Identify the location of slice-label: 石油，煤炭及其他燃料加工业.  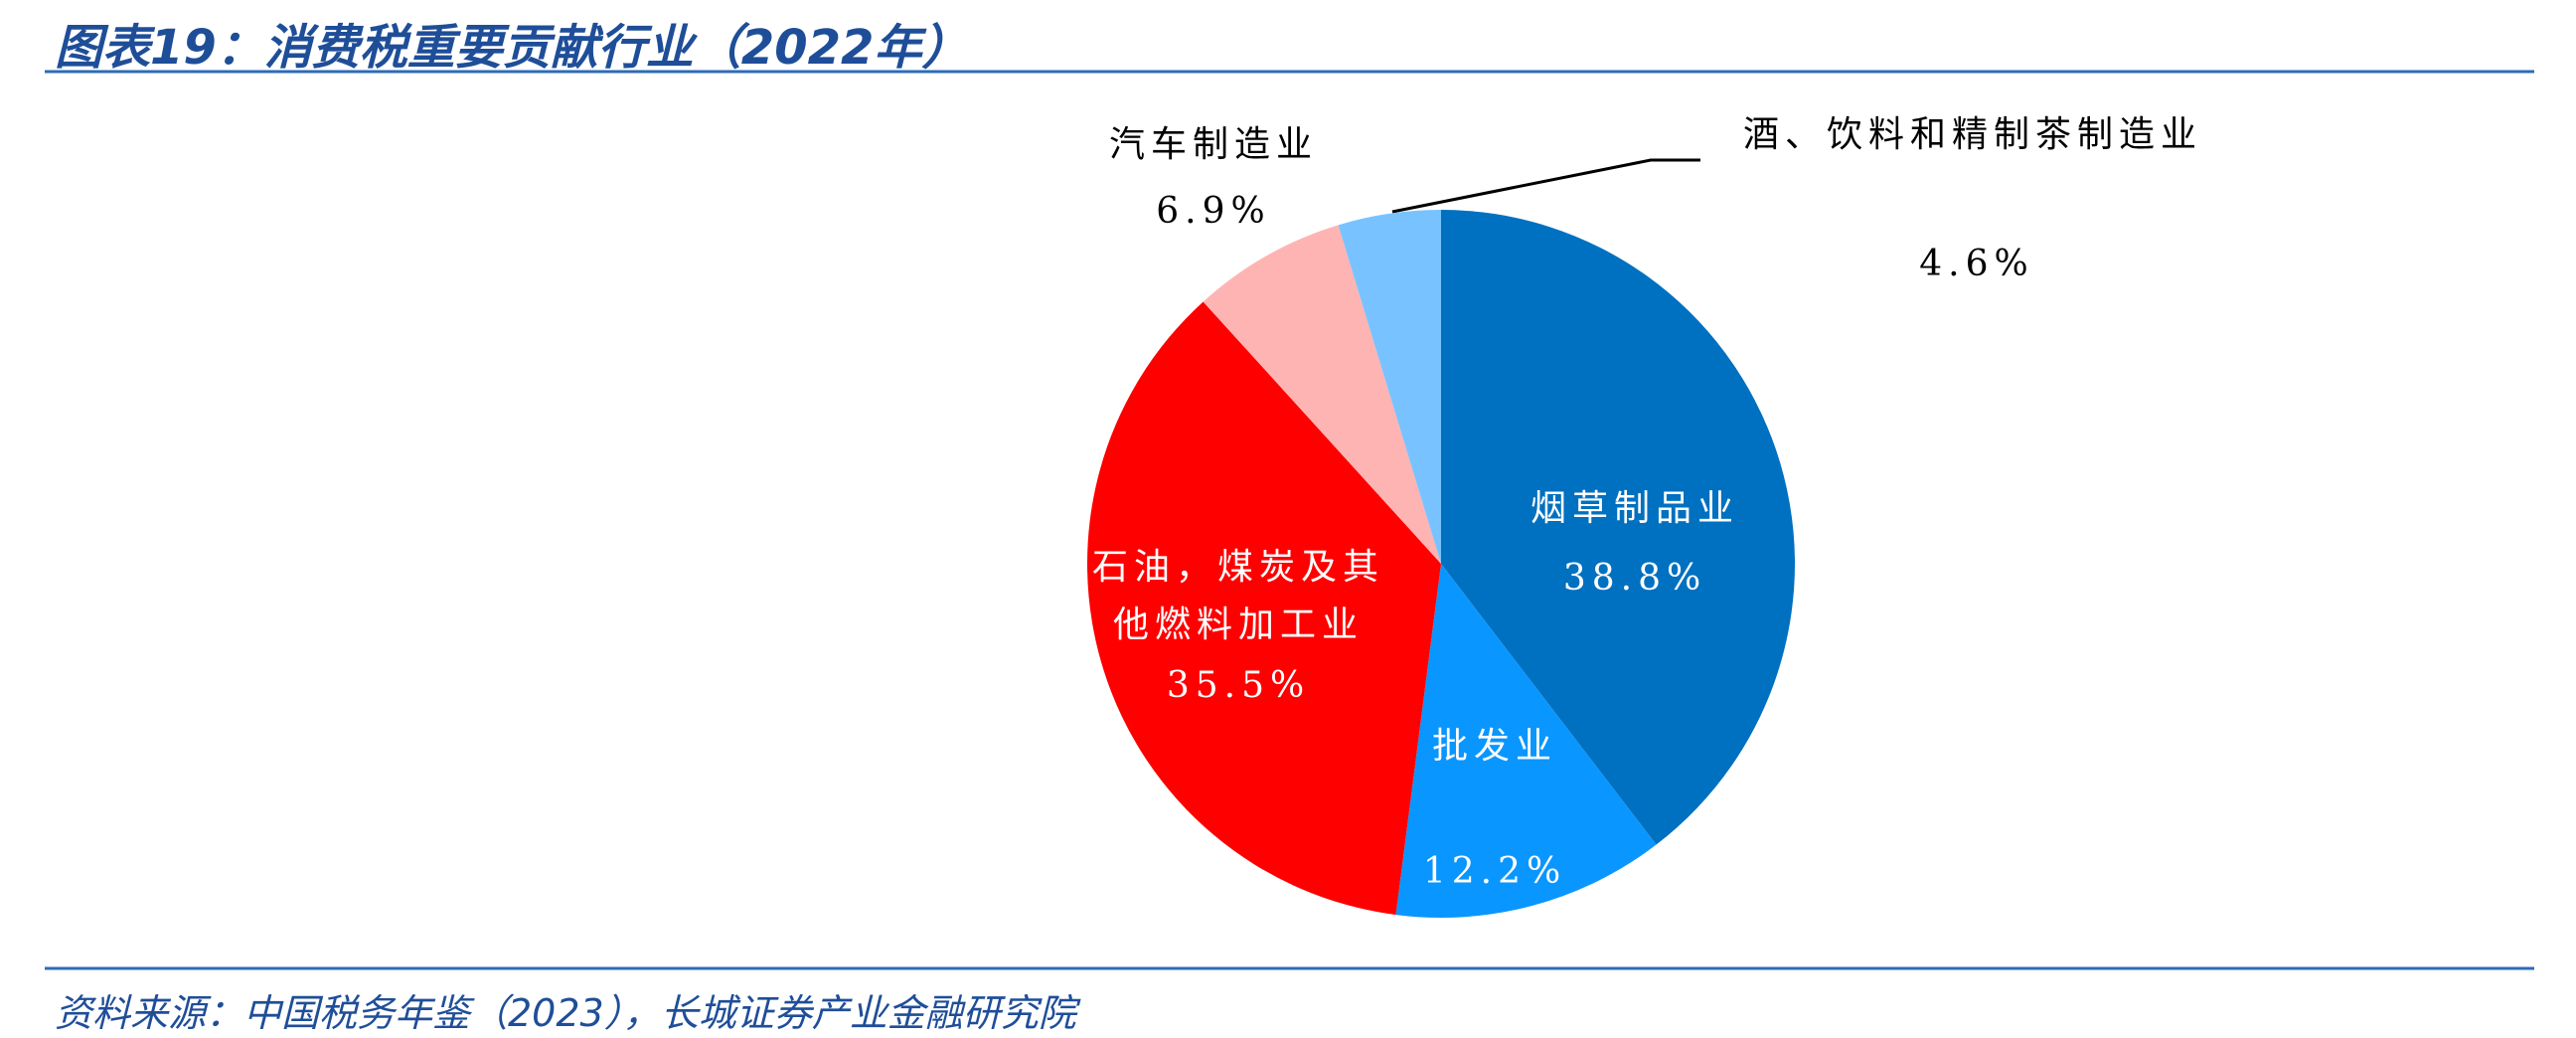
(1237, 596).